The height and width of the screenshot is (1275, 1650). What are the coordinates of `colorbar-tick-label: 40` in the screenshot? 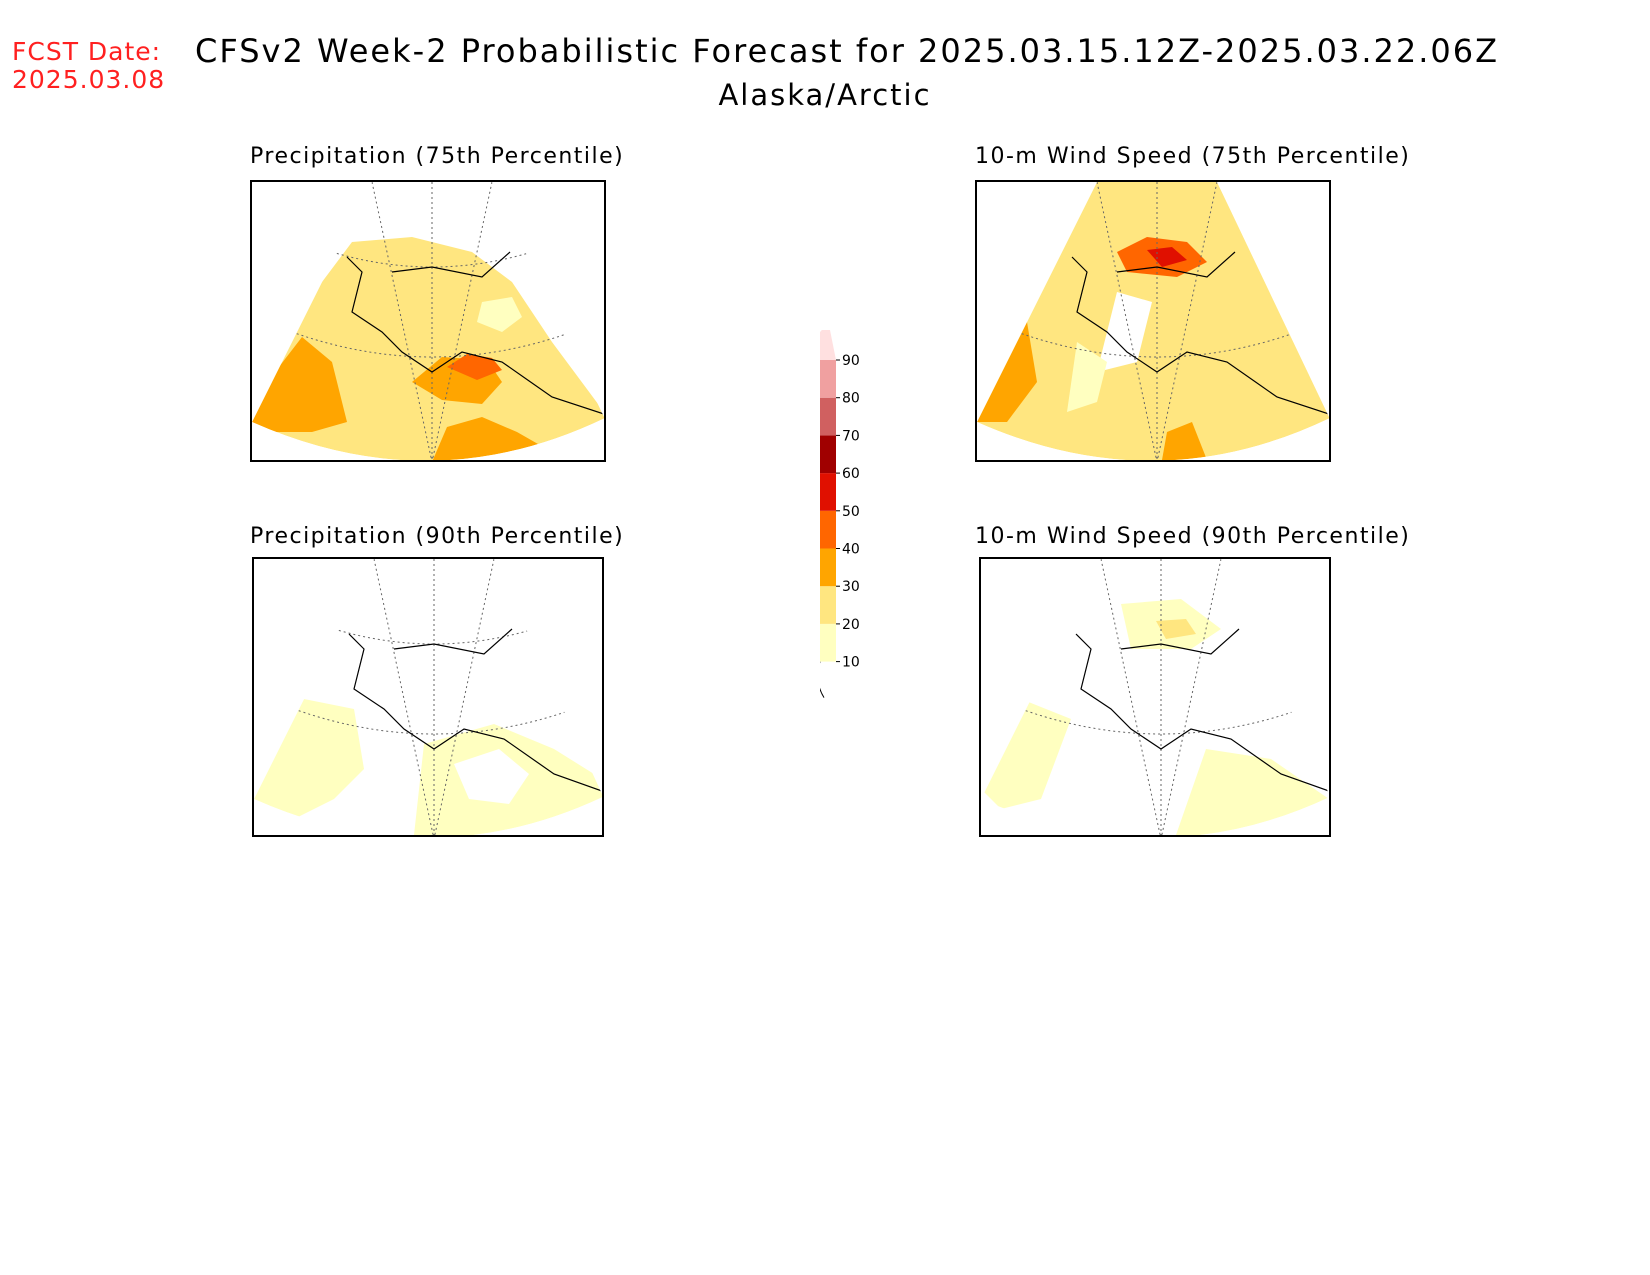 It's located at (851, 550).